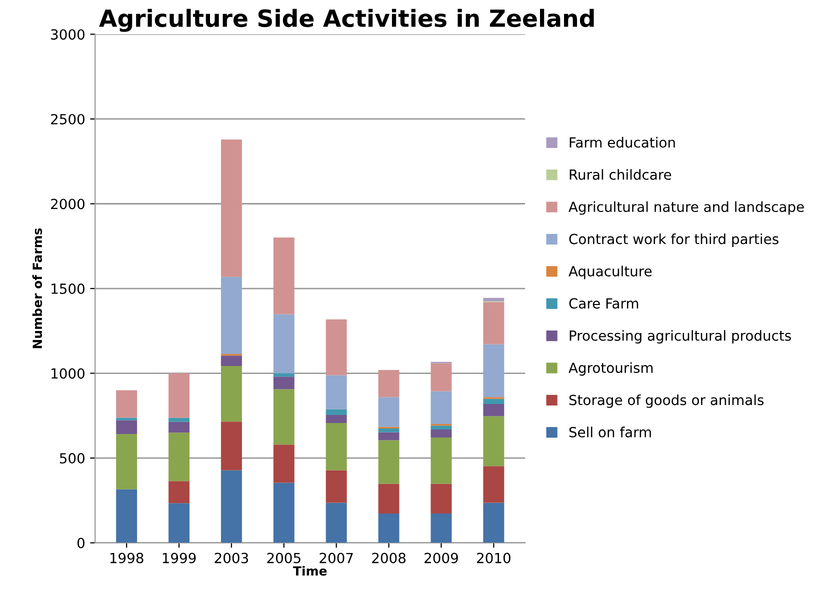  What do you see at coordinates (37, 288) in the screenshot?
I see `y-axis-title: Number of Farms` at bounding box center [37, 288].